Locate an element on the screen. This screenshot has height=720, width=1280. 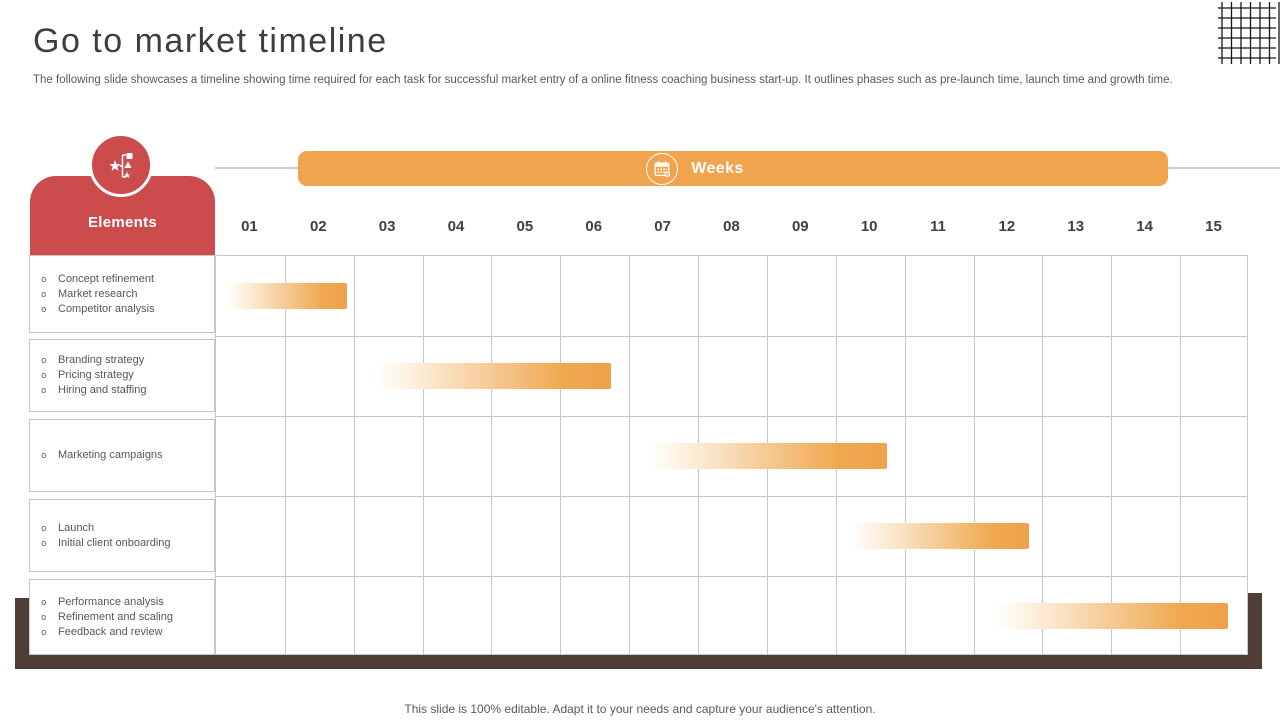
shapes-star-icon is located at coordinates (121, 166).